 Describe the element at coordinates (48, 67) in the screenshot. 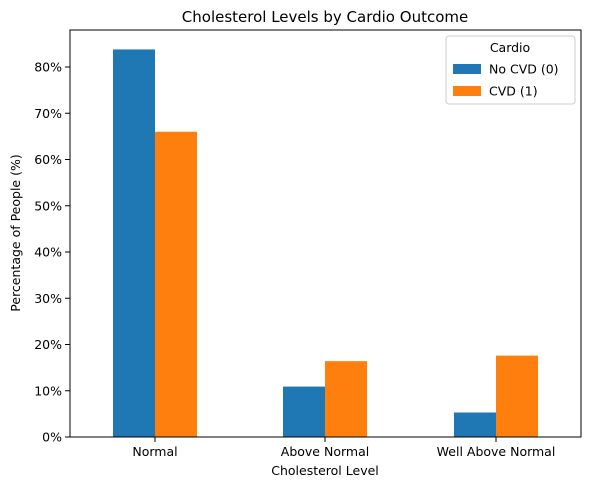

I see `y-tick-label: 80%` at that location.